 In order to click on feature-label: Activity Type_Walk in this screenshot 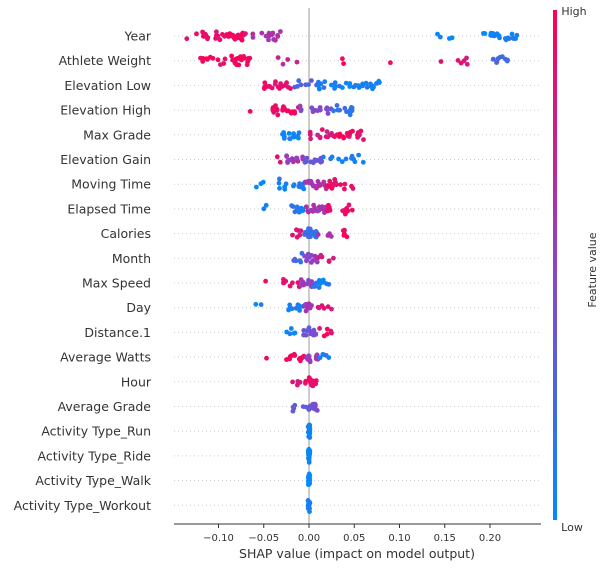, I will do `click(93, 480)`.